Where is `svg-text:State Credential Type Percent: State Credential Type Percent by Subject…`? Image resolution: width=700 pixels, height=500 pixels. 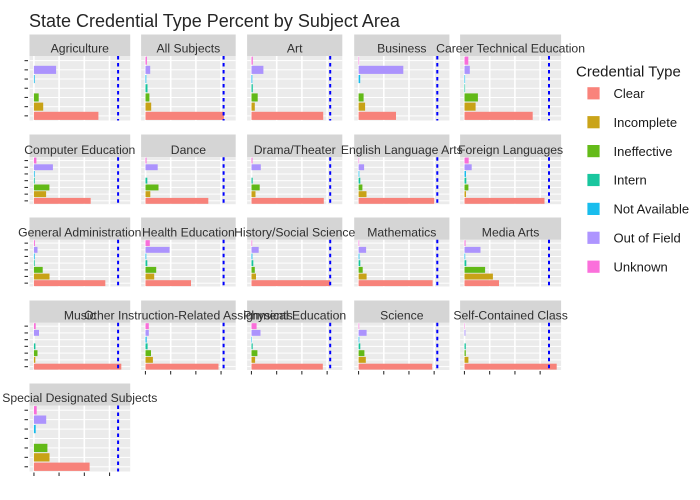 svg-text:State Credential Type Percent: State Credential Type Percent by Subject… is located at coordinates (215, 21).